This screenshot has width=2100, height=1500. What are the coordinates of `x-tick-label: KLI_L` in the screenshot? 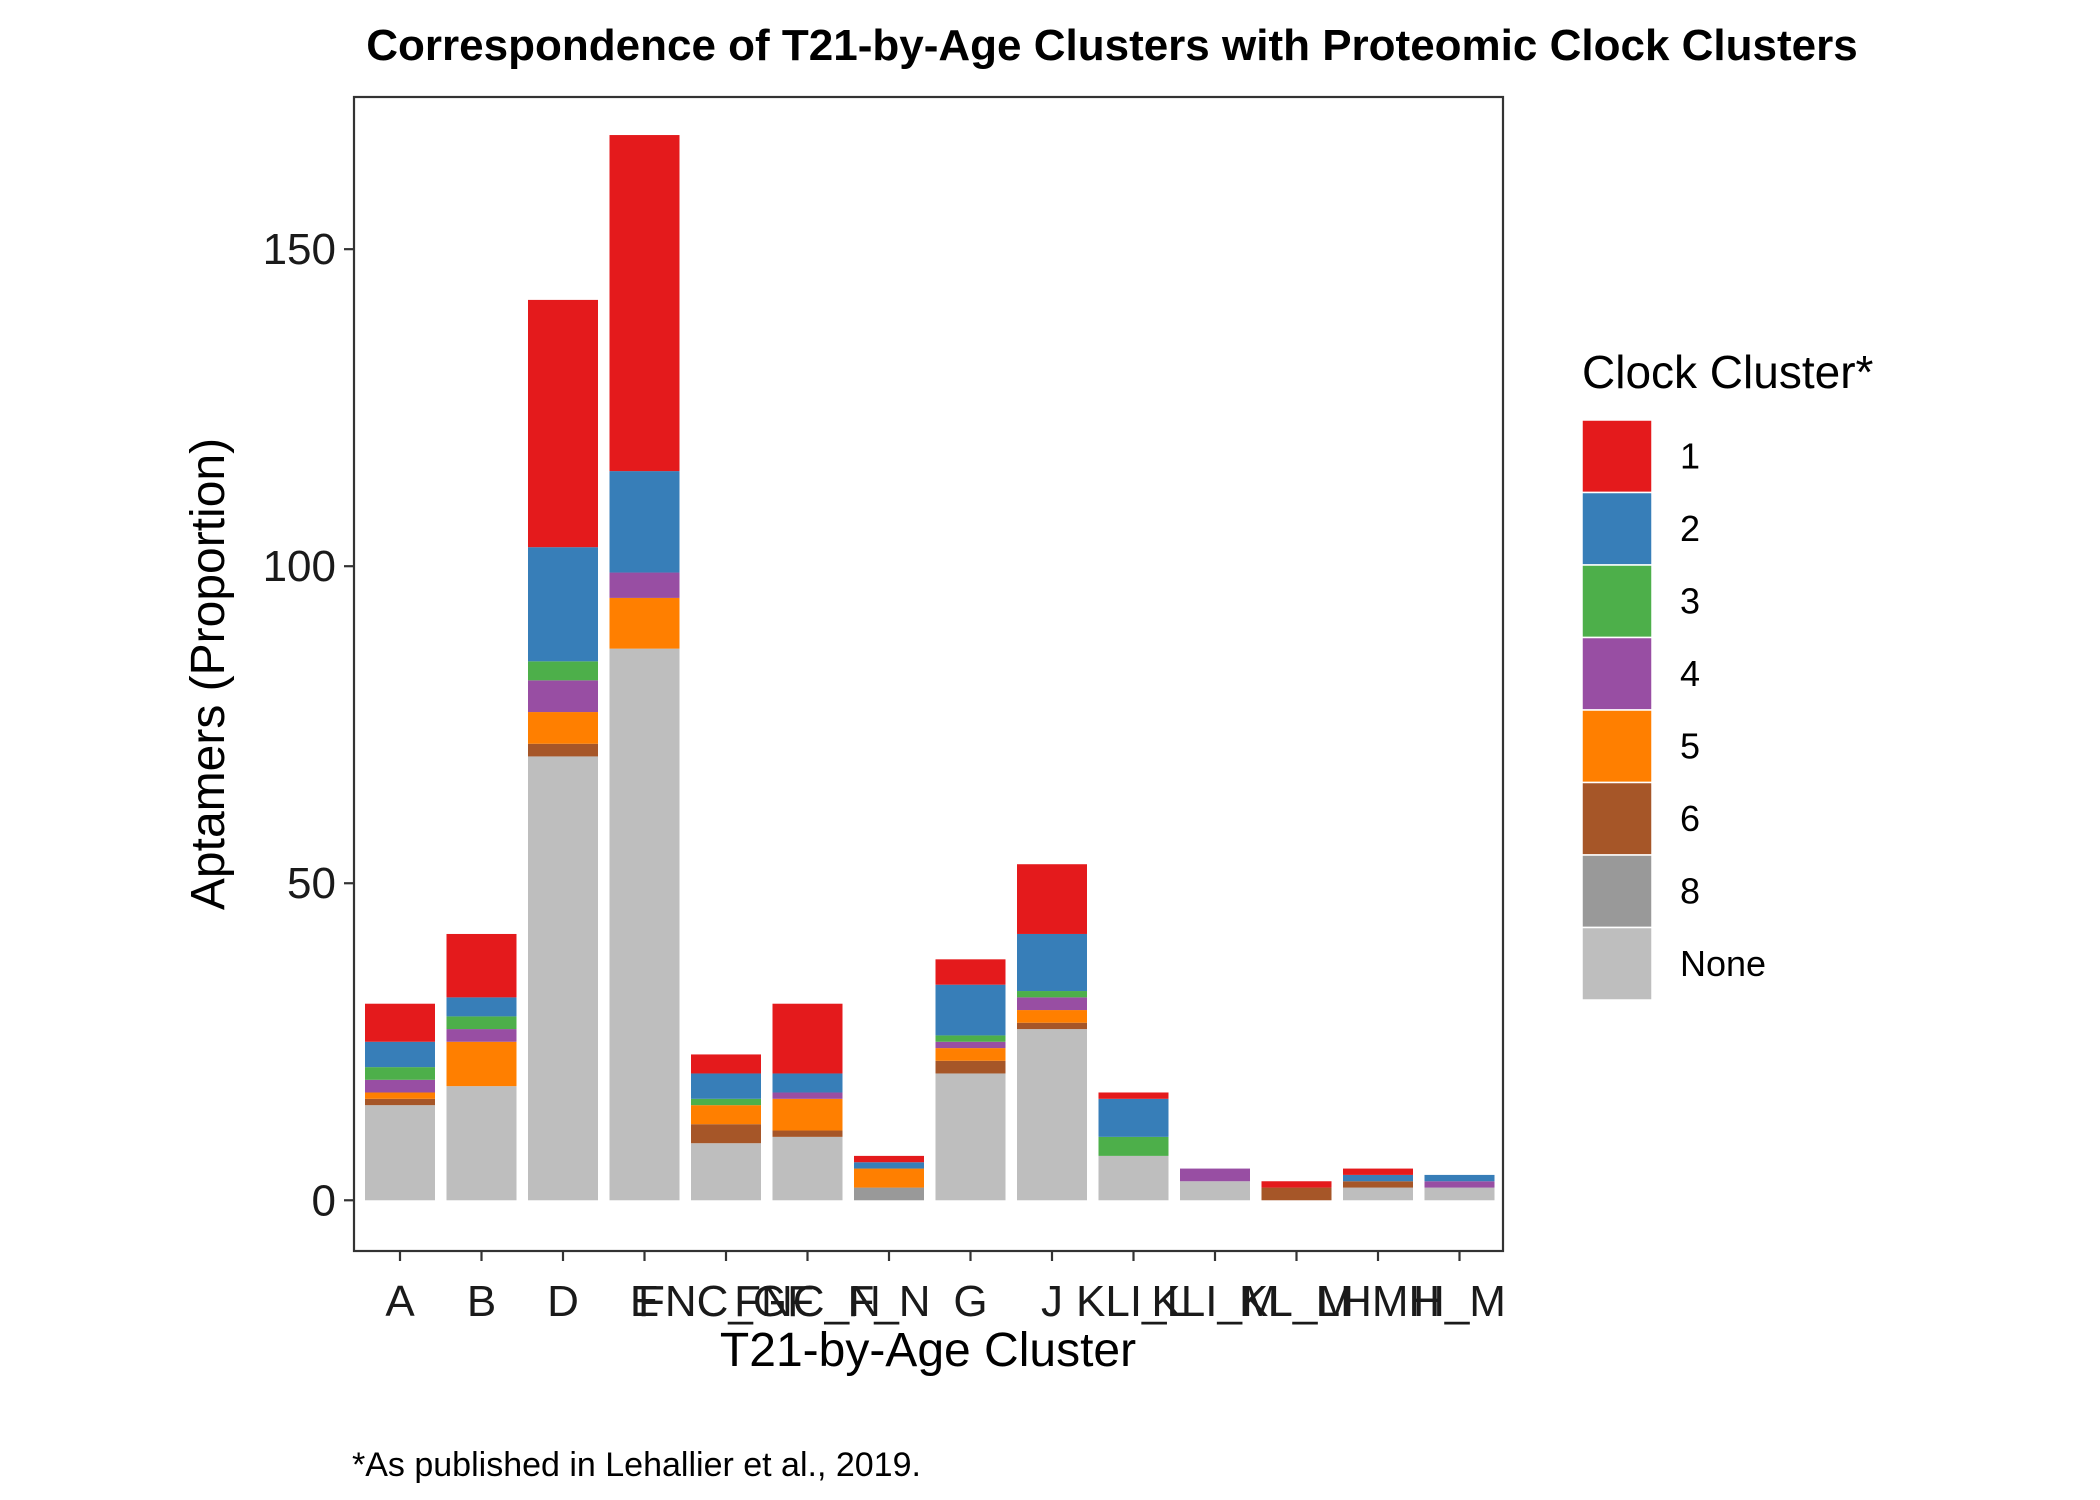 It's located at (1133, 1301).